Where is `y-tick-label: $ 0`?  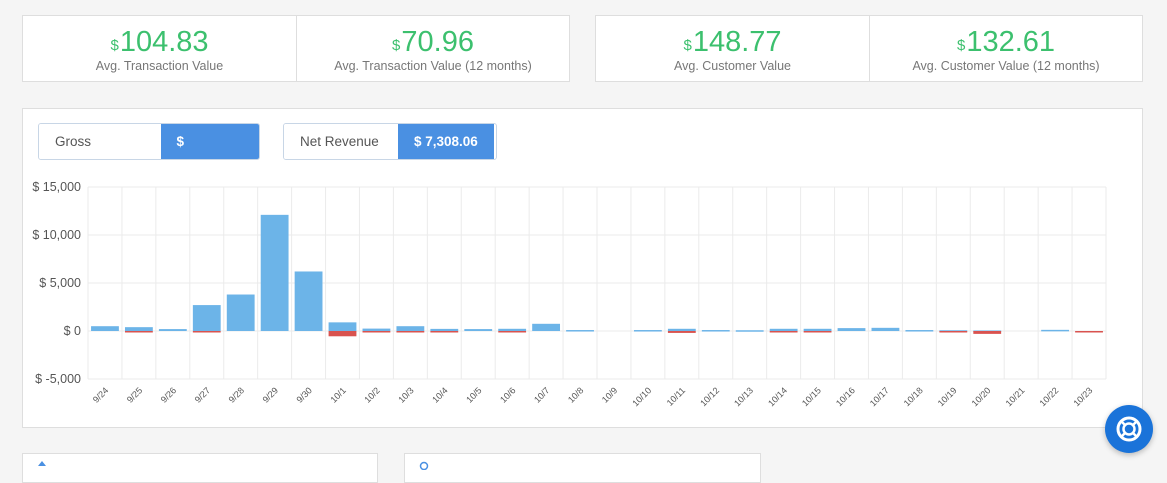
y-tick-label: $ 0 is located at coordinates (72, 331).